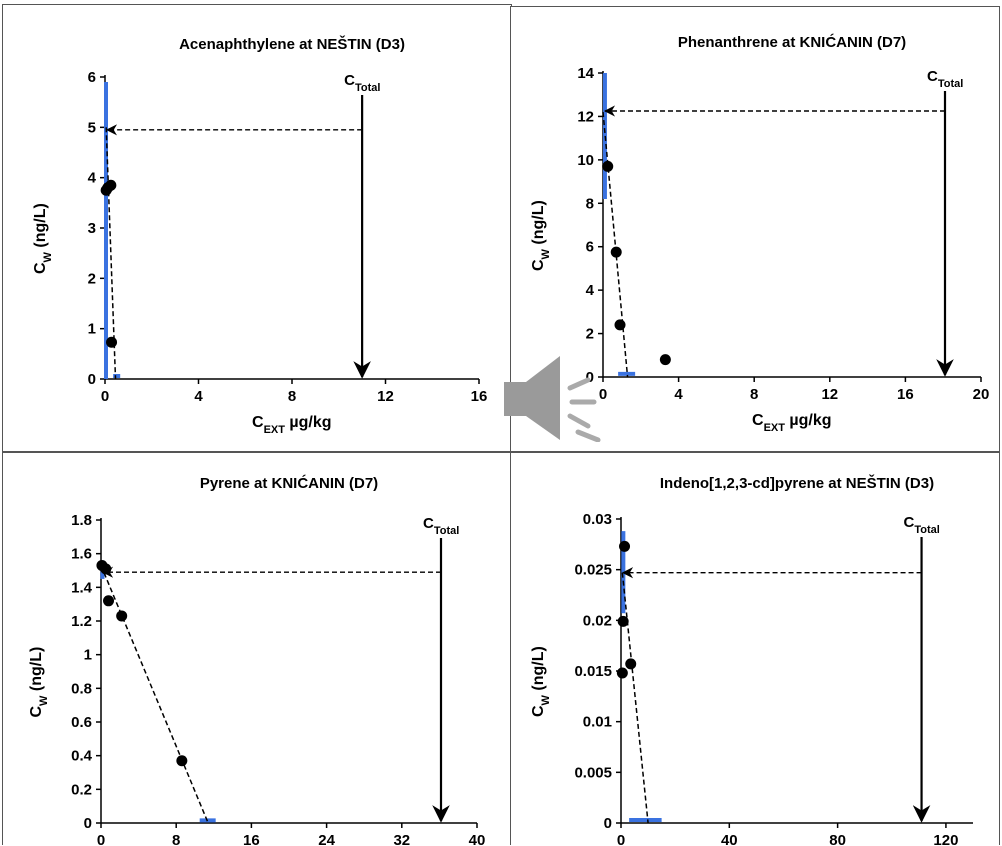 Image resolution: width=1002 pixels, height=846 pixels. What do you see at coordinates (585, 73) in the screenshot?
I see `y-tick-label: 14` at bounding box center [585, 73].